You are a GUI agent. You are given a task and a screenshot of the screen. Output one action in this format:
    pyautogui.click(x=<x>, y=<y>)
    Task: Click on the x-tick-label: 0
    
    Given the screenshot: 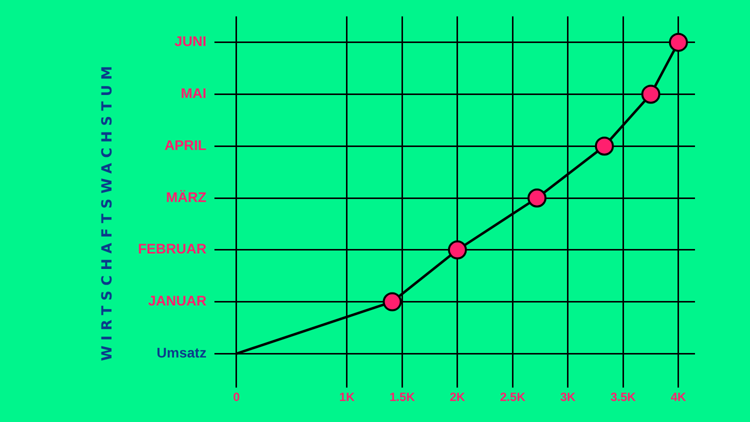 What is the action you would take?
    pyautogui.click(x=236, y=397)
    